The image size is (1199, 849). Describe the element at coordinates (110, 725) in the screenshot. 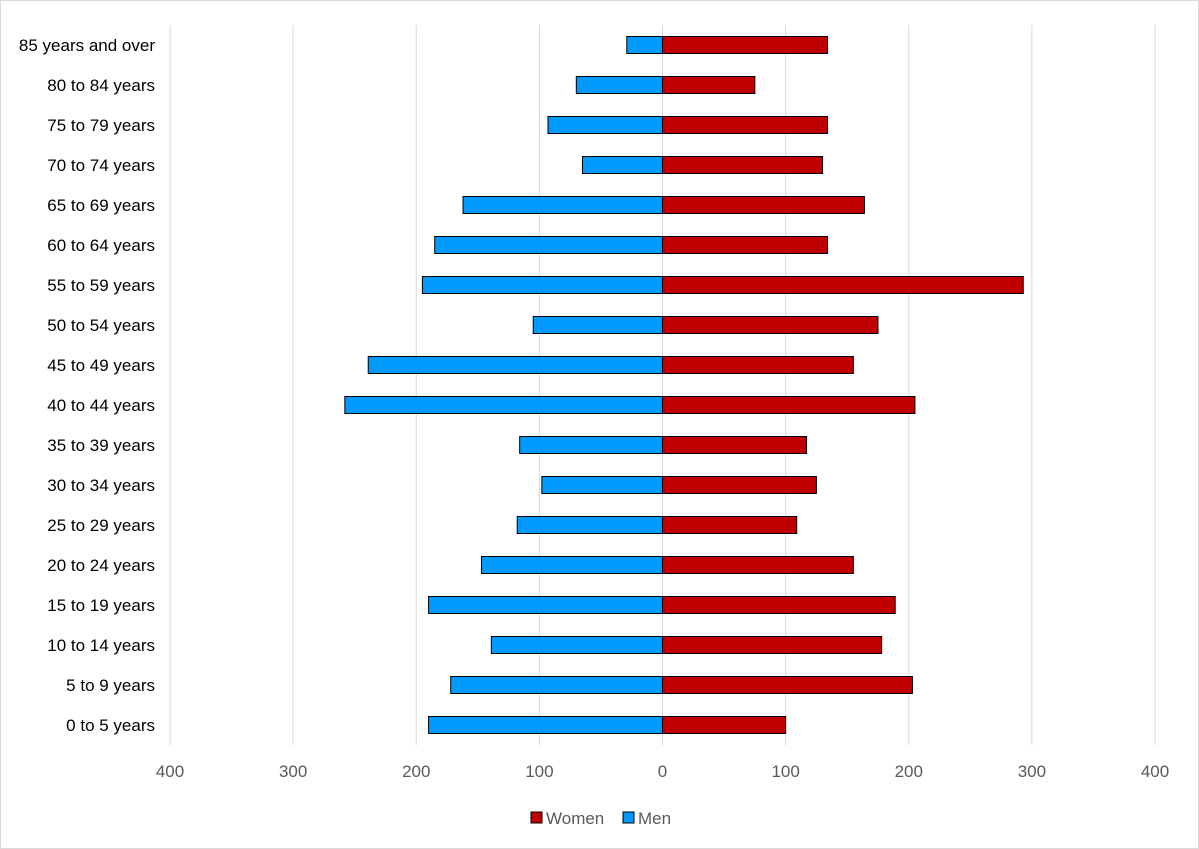

I see `category-label: 0 to 5 years` at that location.